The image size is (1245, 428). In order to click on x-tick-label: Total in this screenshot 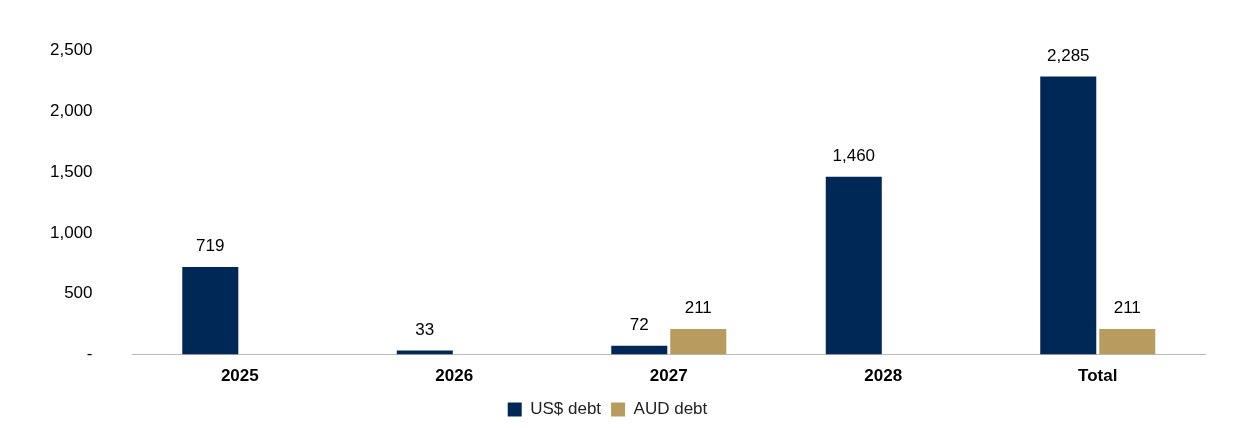, I will do `click(1098, 376)`.